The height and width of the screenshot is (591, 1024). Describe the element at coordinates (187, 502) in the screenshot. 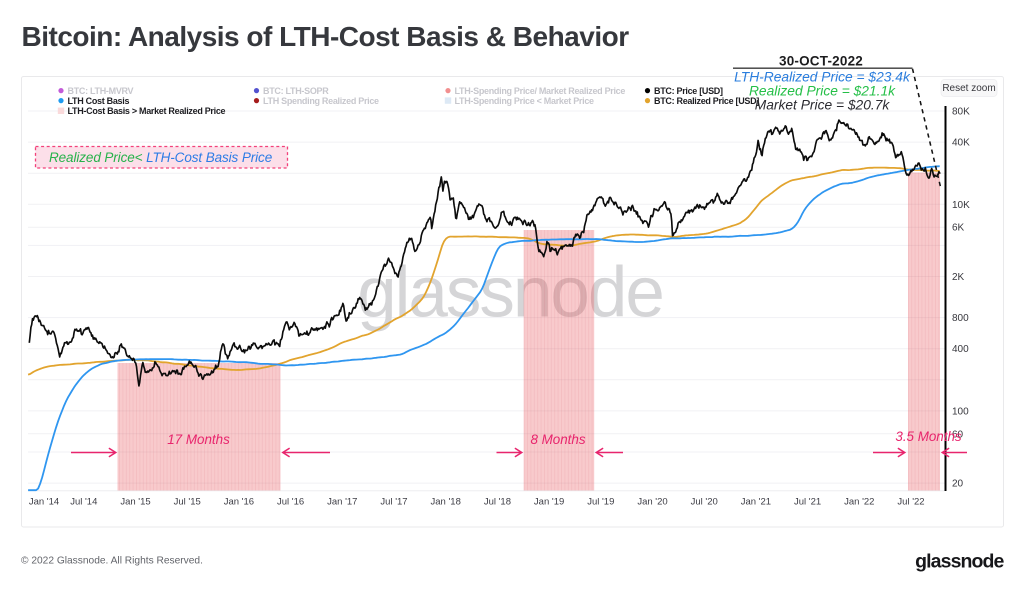

I see `svg-text: Jul '15` at that location.